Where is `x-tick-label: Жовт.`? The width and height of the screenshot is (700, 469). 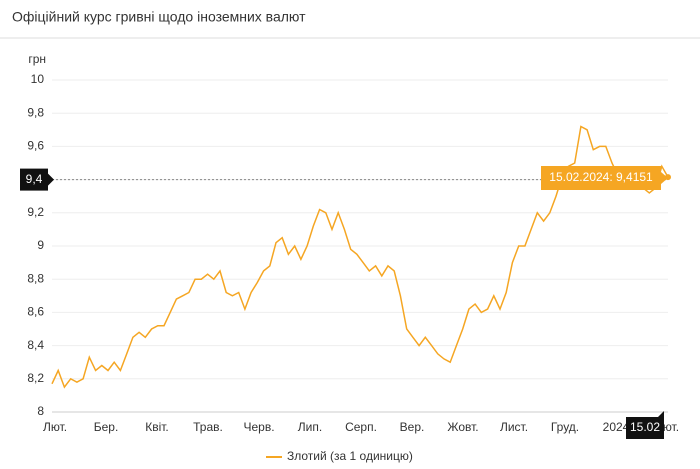 x-tick-label: Жовт. is located at coordinates (462, 427).